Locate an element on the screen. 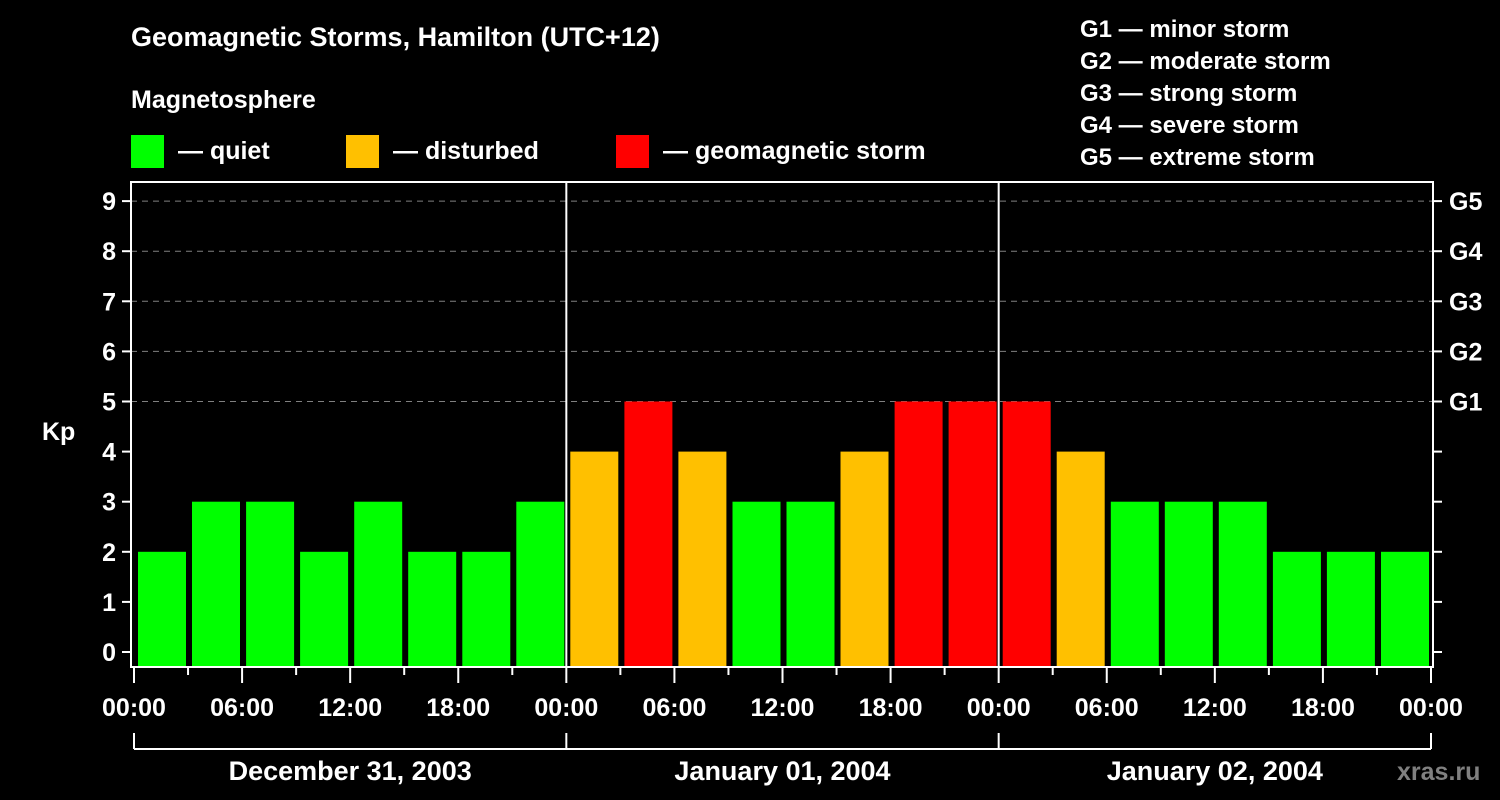  storm-level-g5: G5 — extreme storm is located at coordinates (1197, 157).